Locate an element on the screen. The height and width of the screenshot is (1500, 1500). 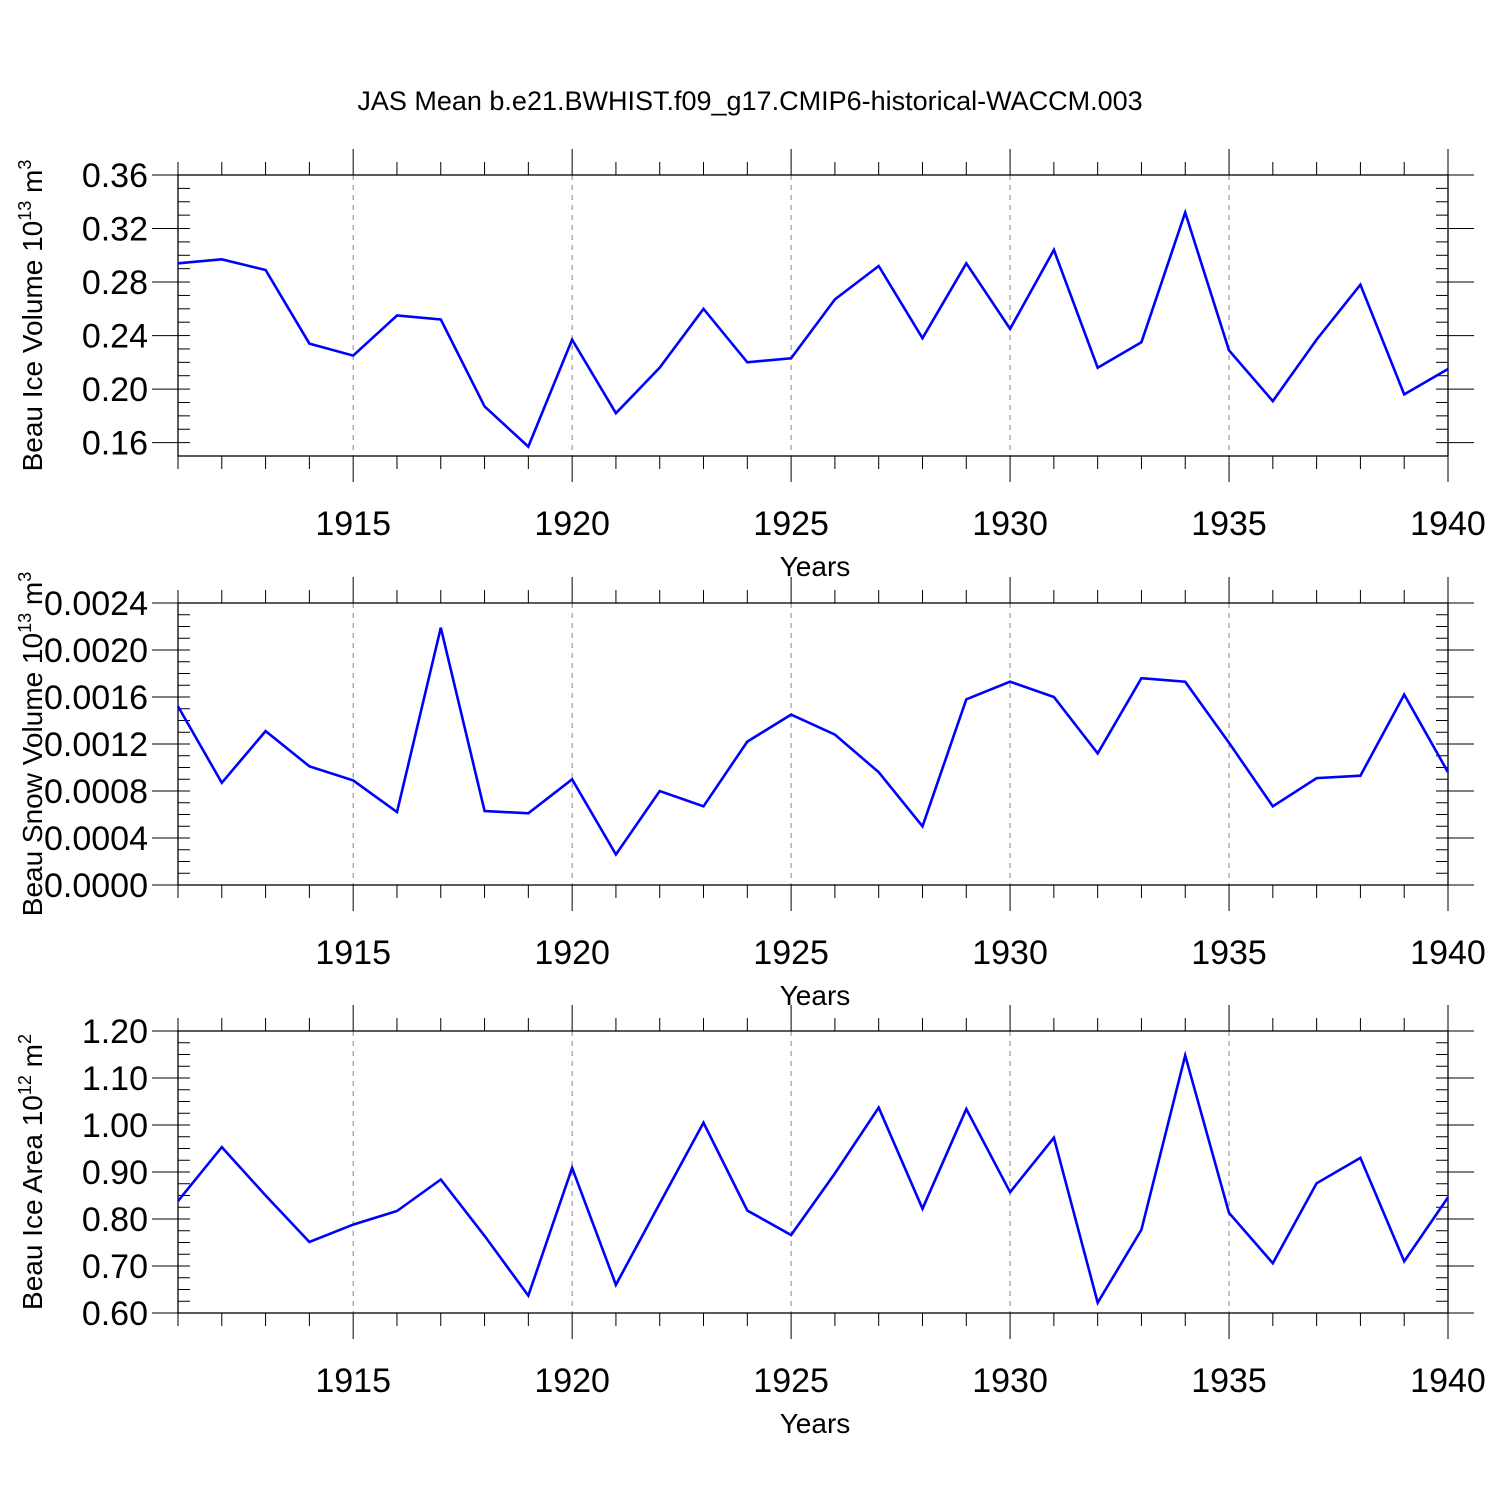
panel-3-x-tick-label: 1915 is located at coordinates (353, 1381).